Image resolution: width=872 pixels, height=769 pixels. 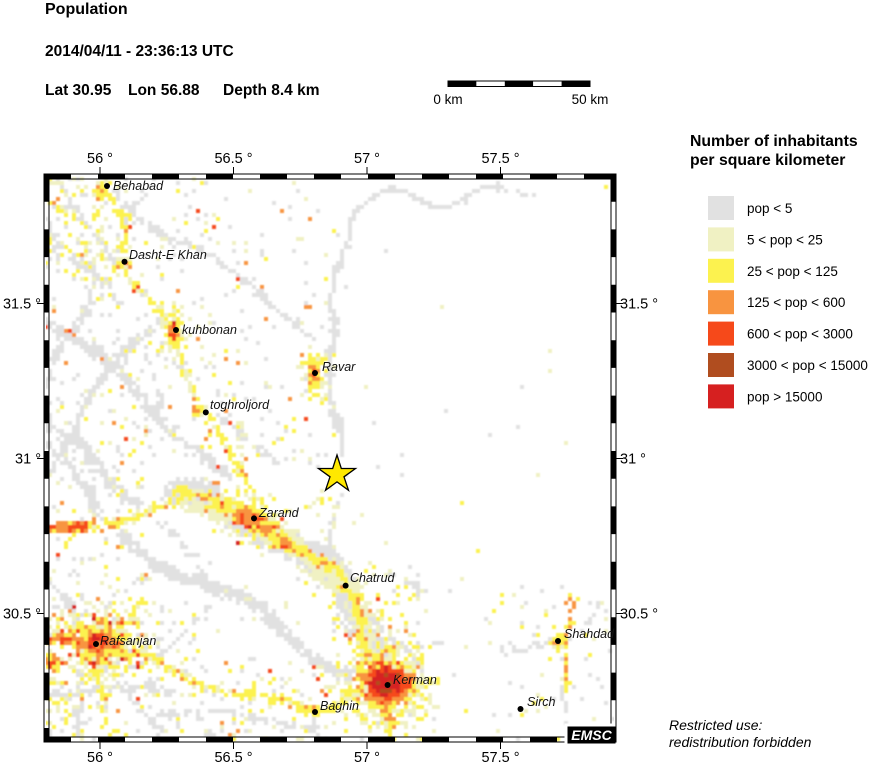 What do you see at coordinates (800, 334) in the screenshot?
I see `svg-text: 600 < pop < 3000` at bounding box center [800, 334].